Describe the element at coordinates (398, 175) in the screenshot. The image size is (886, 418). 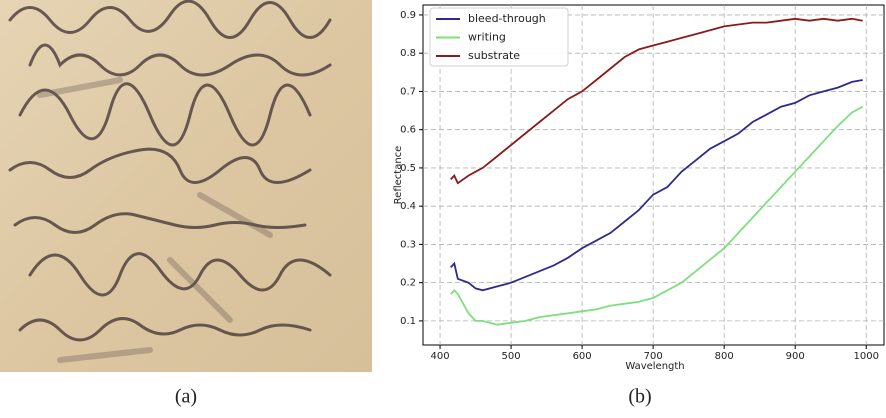
I see `y-axis-label: Reflectance` at that location.